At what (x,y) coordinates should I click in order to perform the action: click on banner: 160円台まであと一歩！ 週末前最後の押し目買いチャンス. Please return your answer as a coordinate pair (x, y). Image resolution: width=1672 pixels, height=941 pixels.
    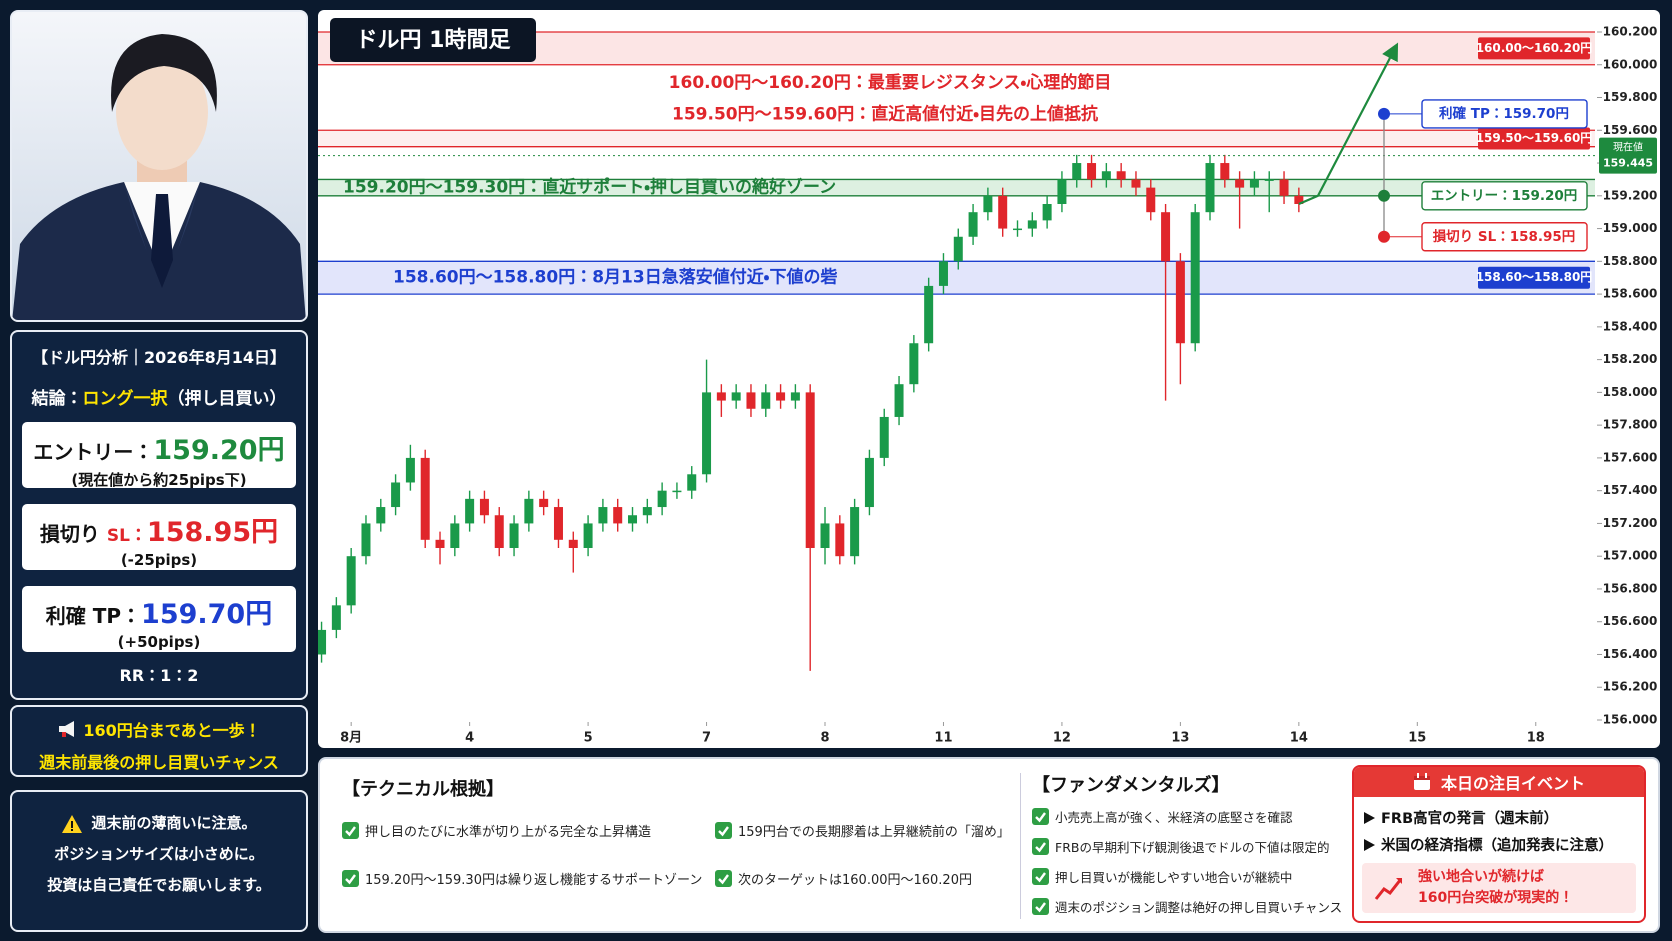
    Looking at the image, I should click on (159, 741).